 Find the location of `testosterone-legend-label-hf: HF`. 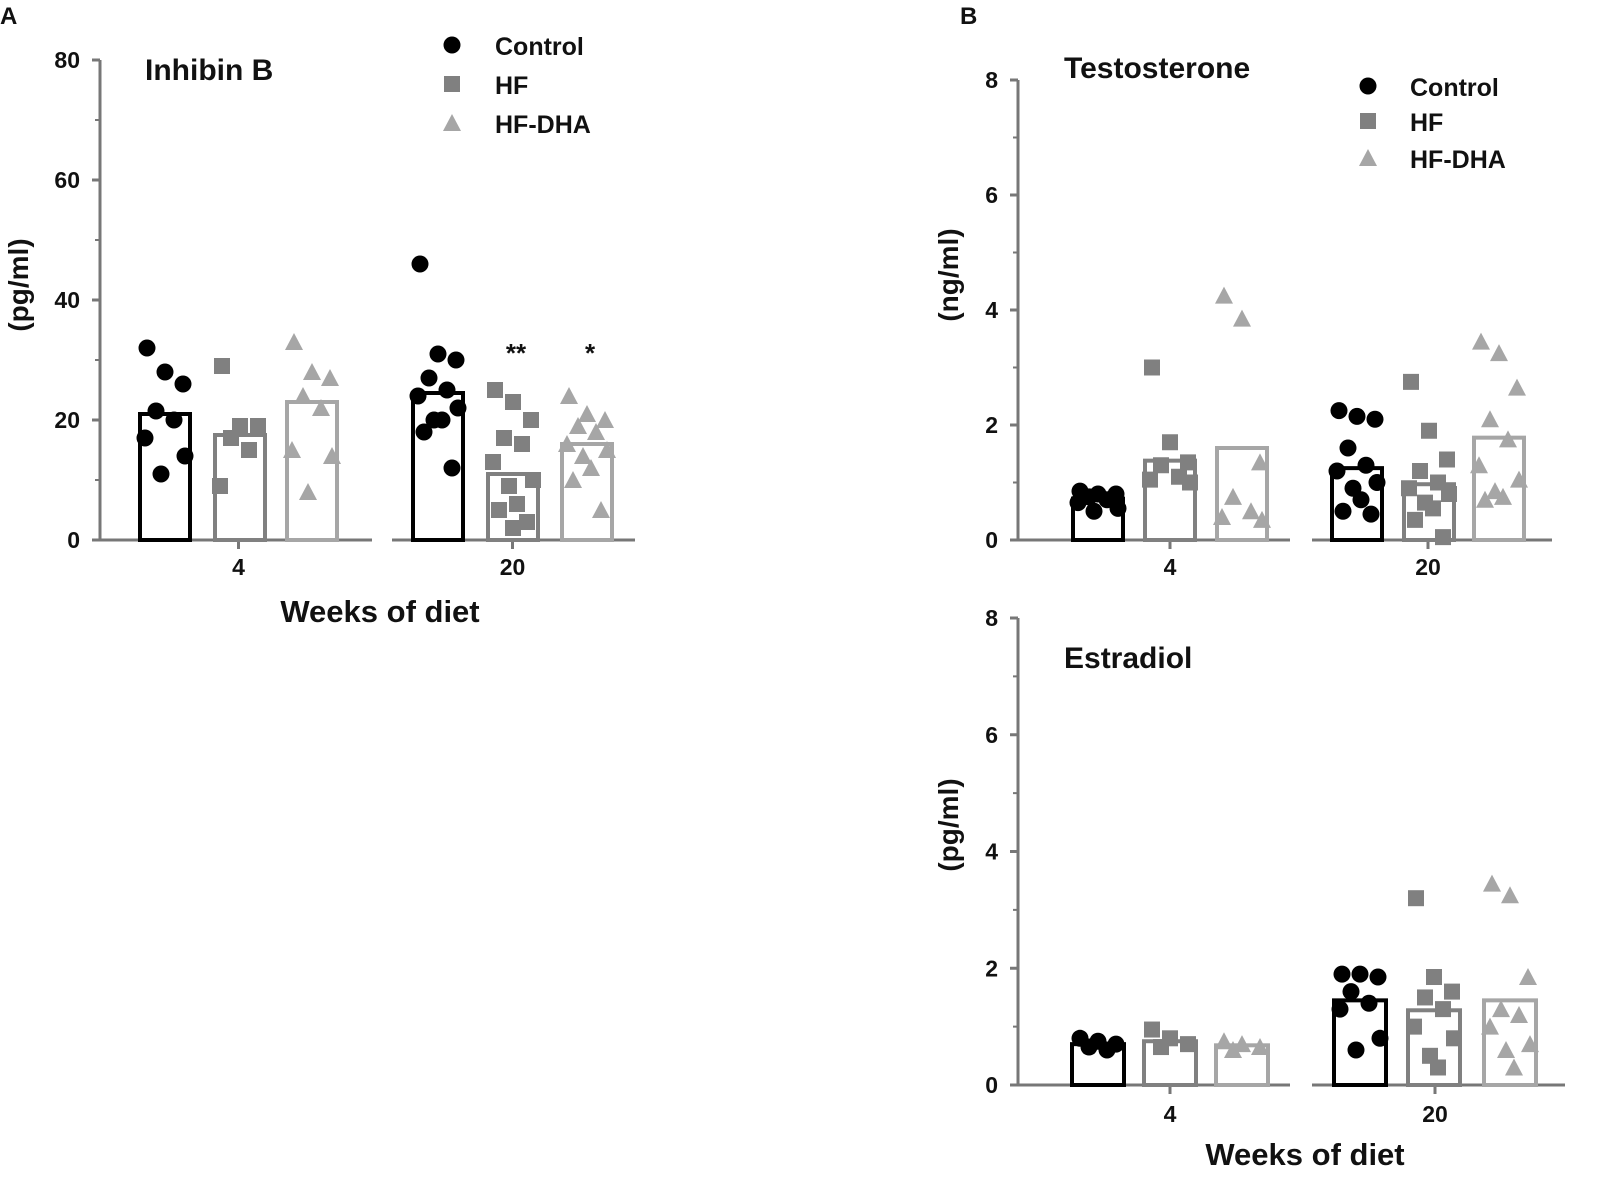

testosterone-legend-label-hf: HF is located at coordinates (1426, 123).